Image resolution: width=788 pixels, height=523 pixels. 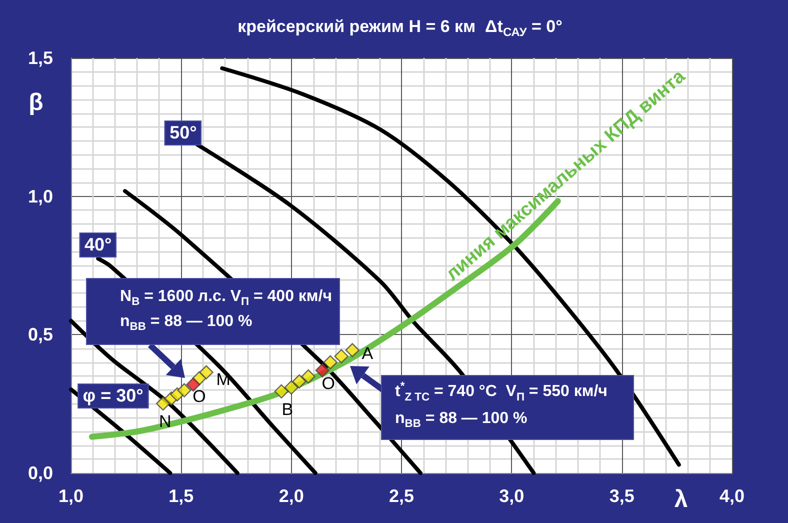 I want to click on x-axis-title: λ, so click(x=681, y=500).